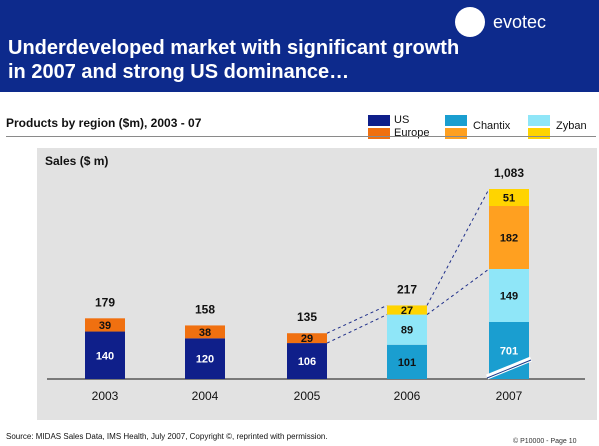 This screenshot has height=446, width=599. I want to click on x-tick-label-2007: 2007, so click(509, 396).